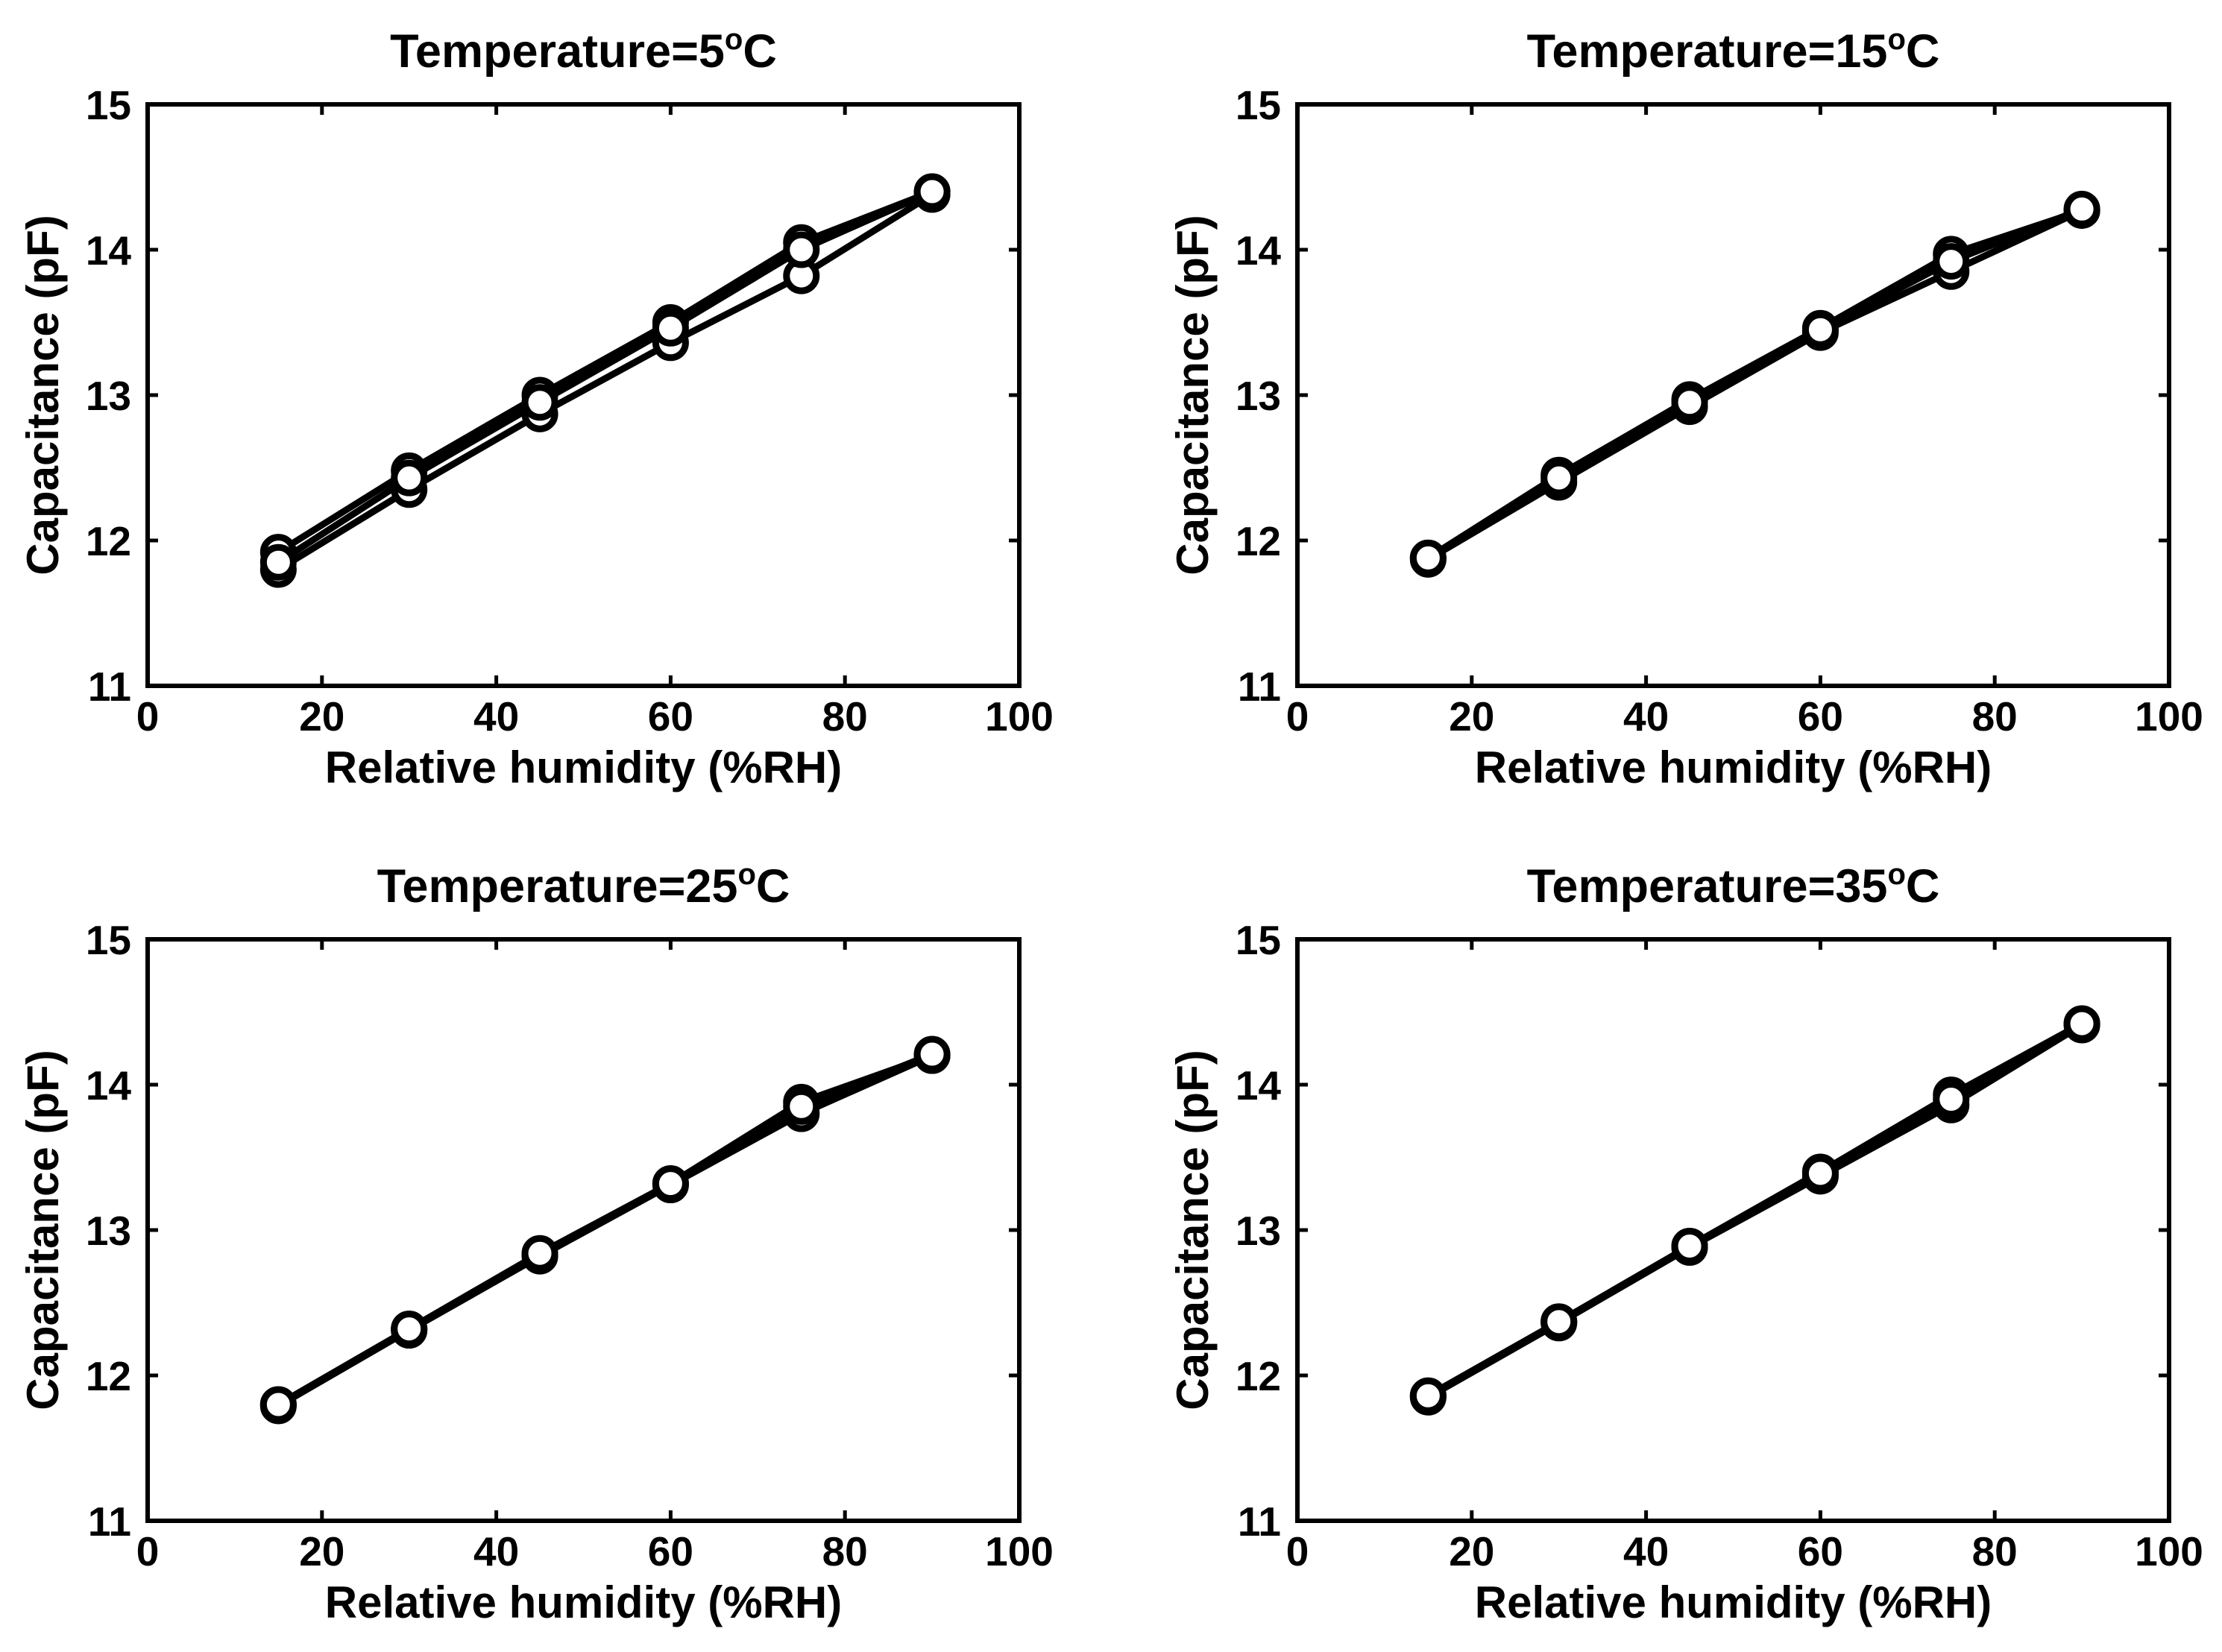 This screenshot has width=2222, height=1652. What do you see at coordinates (1707, 886) in the screenshot?
I see `chart-title-text: Temperature=35` at bounding box center [1707, 886].